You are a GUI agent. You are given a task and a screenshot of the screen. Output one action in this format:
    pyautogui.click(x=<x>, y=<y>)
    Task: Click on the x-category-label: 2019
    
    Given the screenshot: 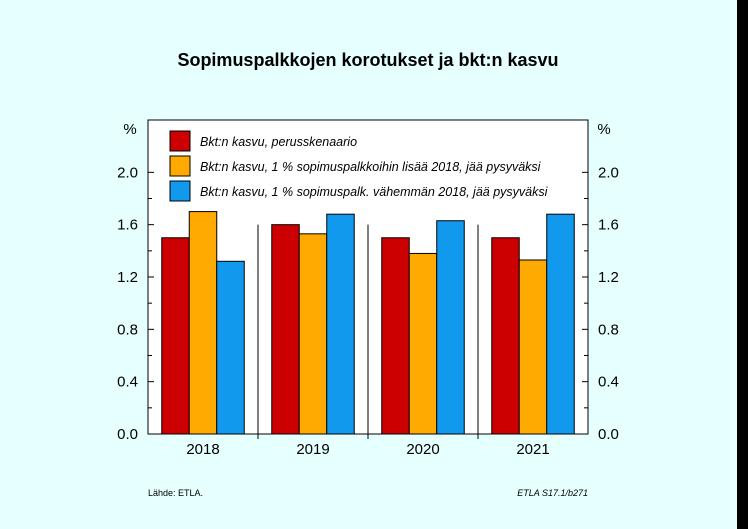 What is the action you would take?
    pyautogui.click(x=312, y=449)
    